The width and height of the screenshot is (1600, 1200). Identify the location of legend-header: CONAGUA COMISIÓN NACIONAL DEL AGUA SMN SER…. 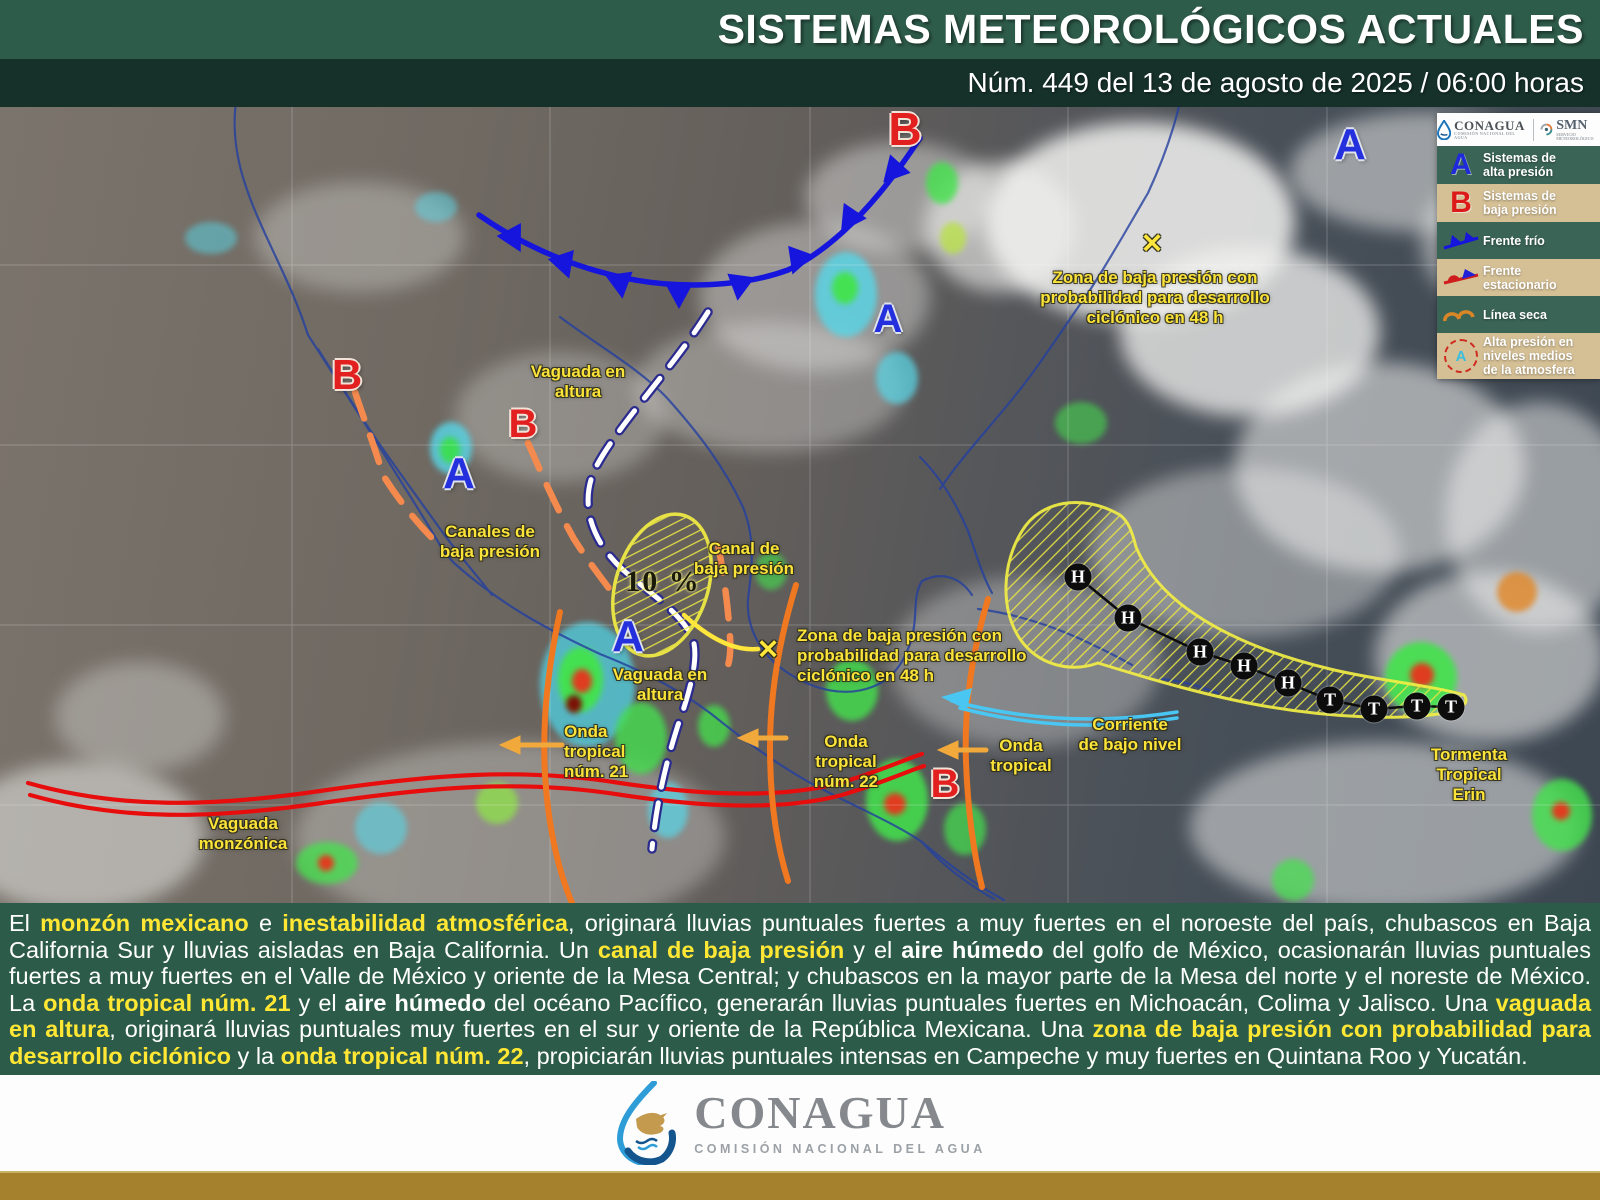
(1518, 129).